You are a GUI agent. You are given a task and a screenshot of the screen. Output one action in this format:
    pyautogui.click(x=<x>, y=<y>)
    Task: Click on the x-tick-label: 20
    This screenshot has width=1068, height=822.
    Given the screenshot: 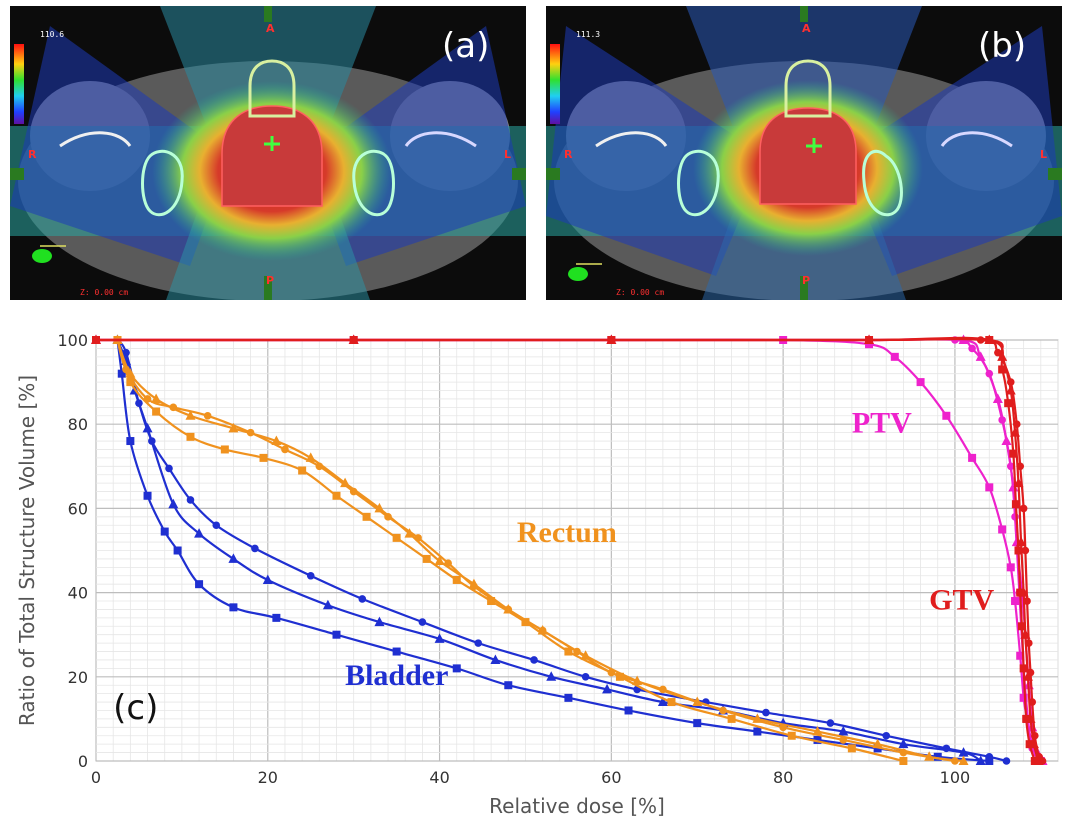 What is the action you would take?
    pyautogui.click(x=268, y=777)
    